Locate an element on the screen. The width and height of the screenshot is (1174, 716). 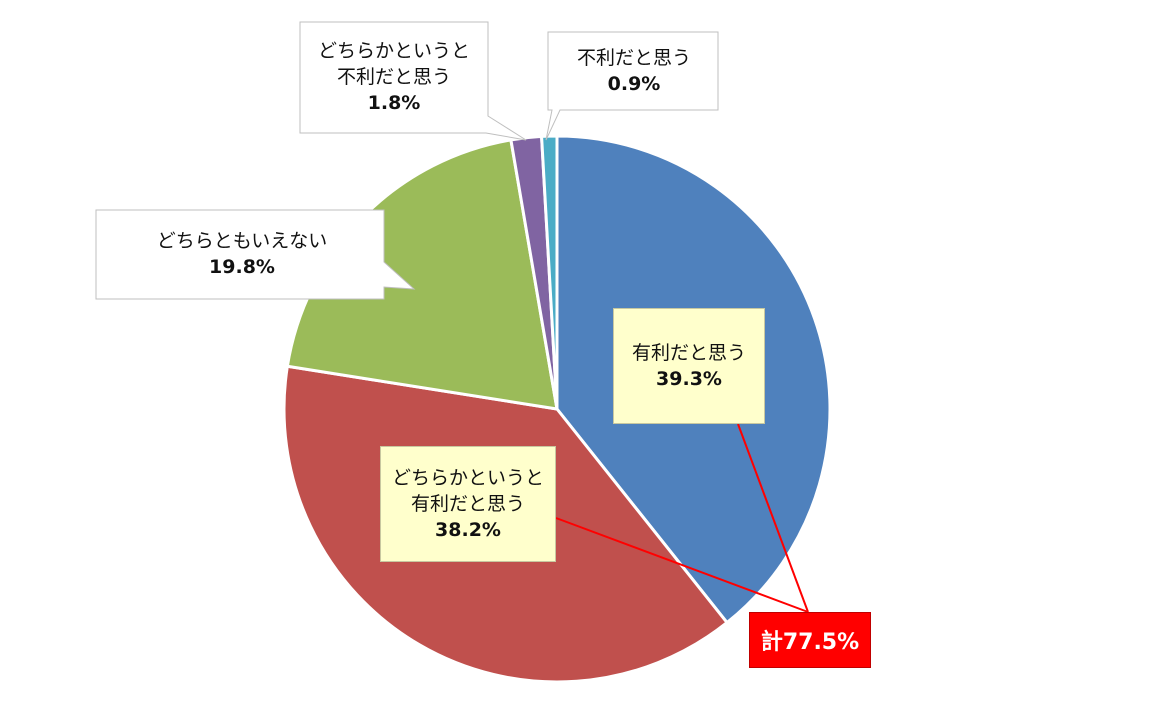
slice-percent: 0.9% is located at coordinates (634, 84).